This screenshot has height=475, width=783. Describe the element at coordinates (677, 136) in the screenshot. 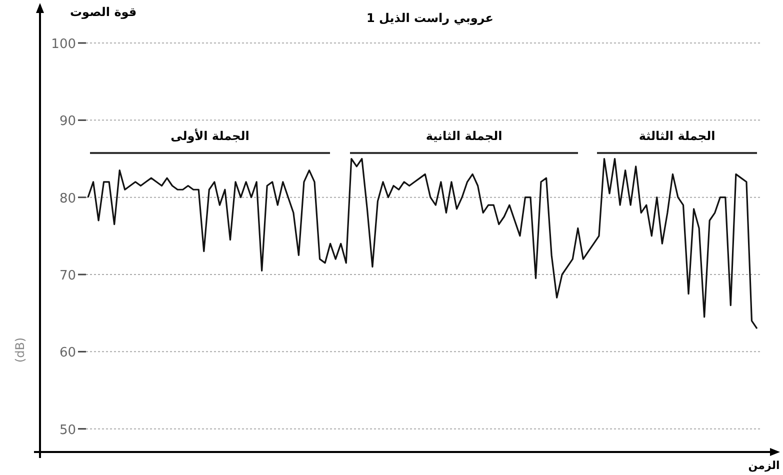

I see `annotation: الجملة الثالثة` at that location.